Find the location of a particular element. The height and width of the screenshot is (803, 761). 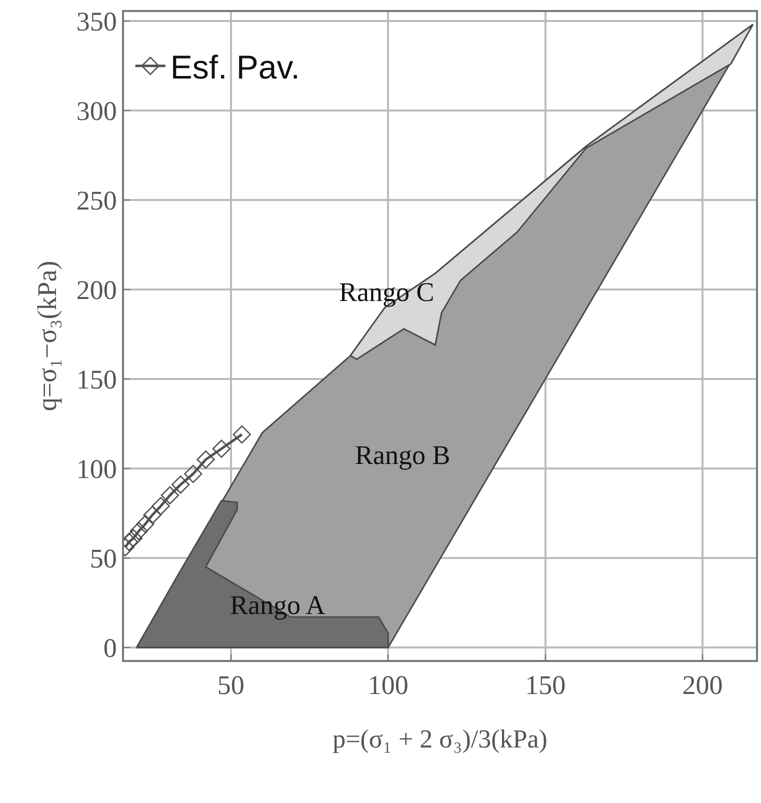

y-tick-label: 150 is located at coordinates (96, 379).